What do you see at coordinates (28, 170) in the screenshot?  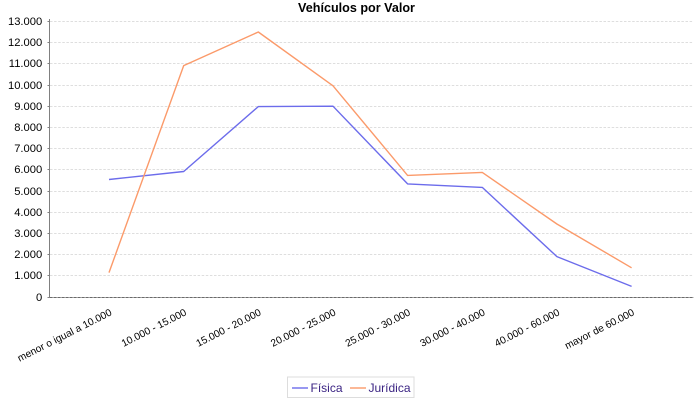 I see `svg-text: 6.000` at bounding box center [28, 170].